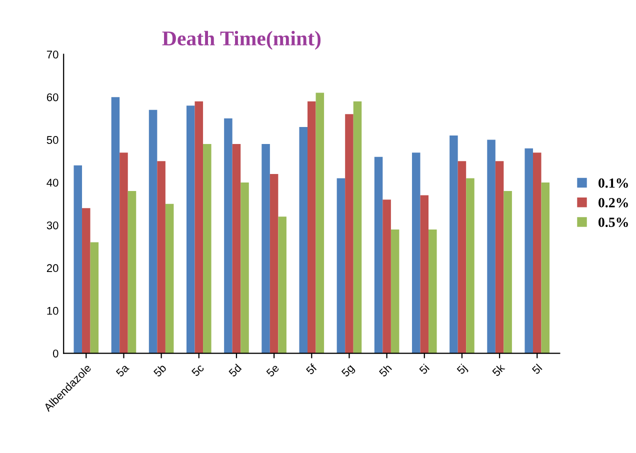  What do you see at coordinates (52, 310) in the screenshot?
I see `y-tick-label: 10` at bounding box center [52, 310].